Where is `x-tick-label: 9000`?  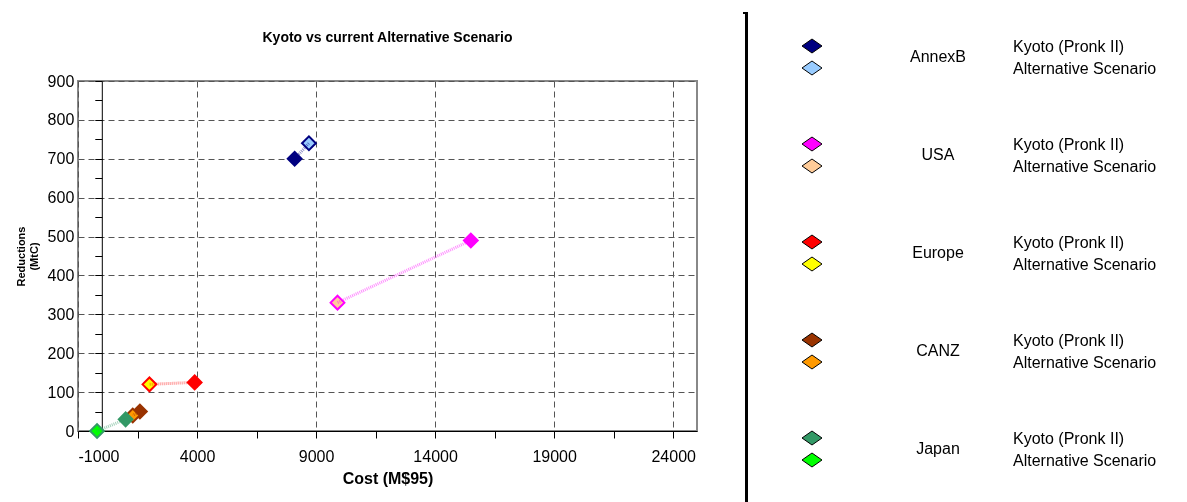
x-tick-label: 9000 is located at coordinates (316, 456).